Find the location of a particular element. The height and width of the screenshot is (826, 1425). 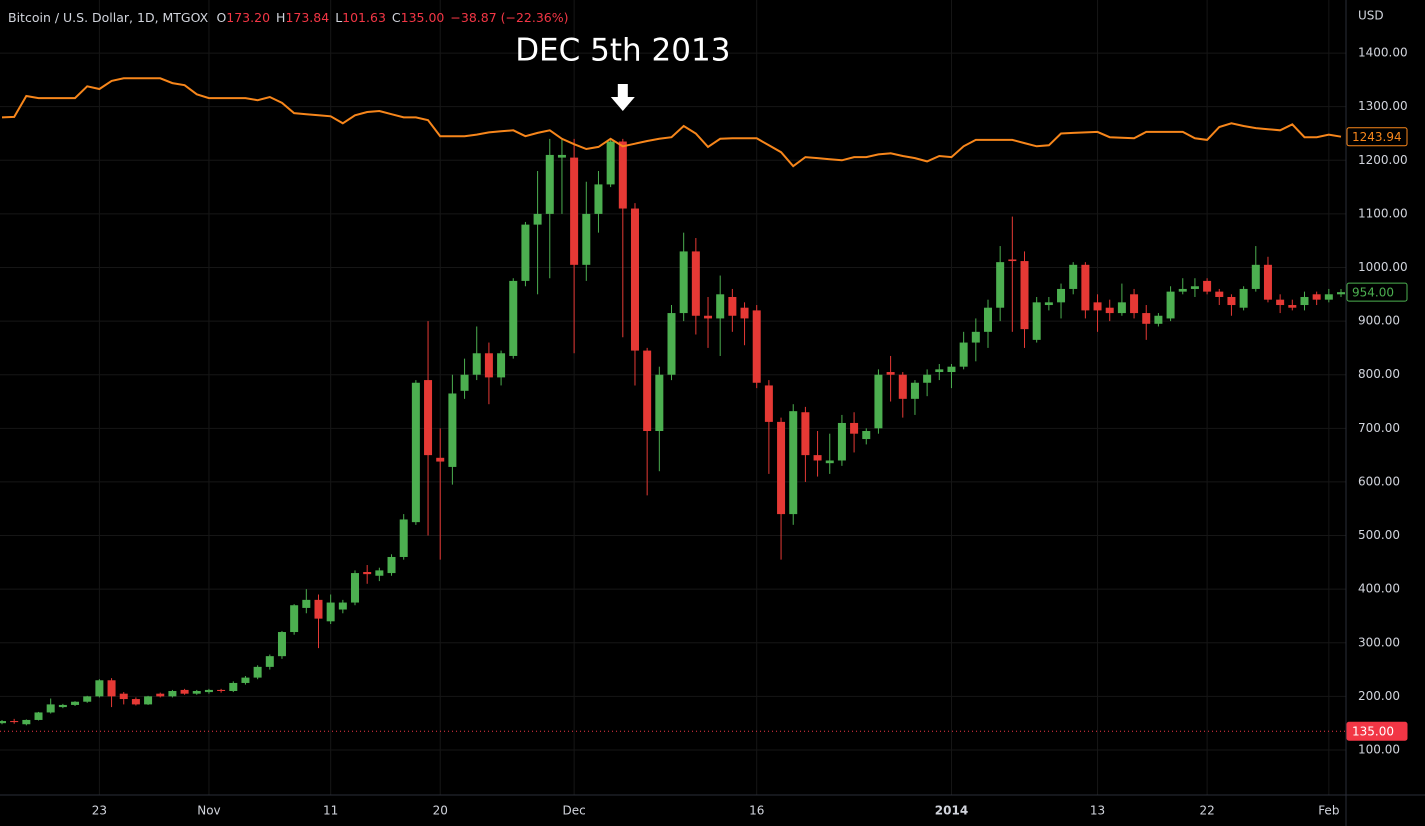

y-tick-label: 800.00 is located at coordinates (1379, 374).